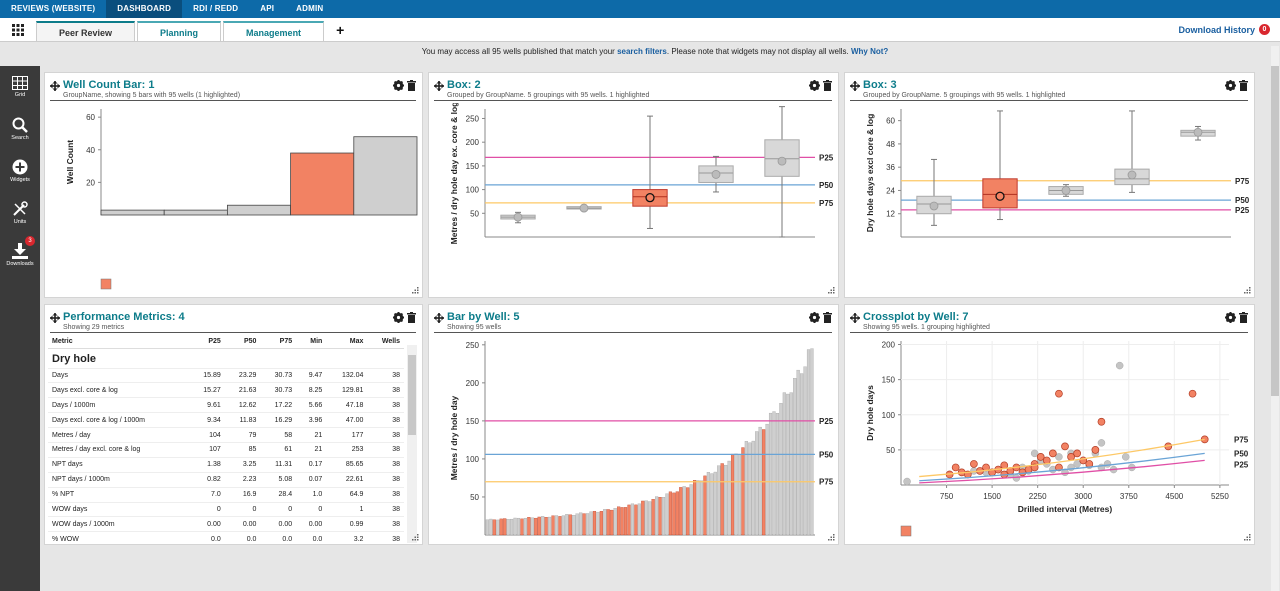 Image resolution: width=1280 pixels, height=591 pixels. What do you see at coordinates (955, 467) in the screenshot?
I see `highlight-point` at bounding box center [955, 467].